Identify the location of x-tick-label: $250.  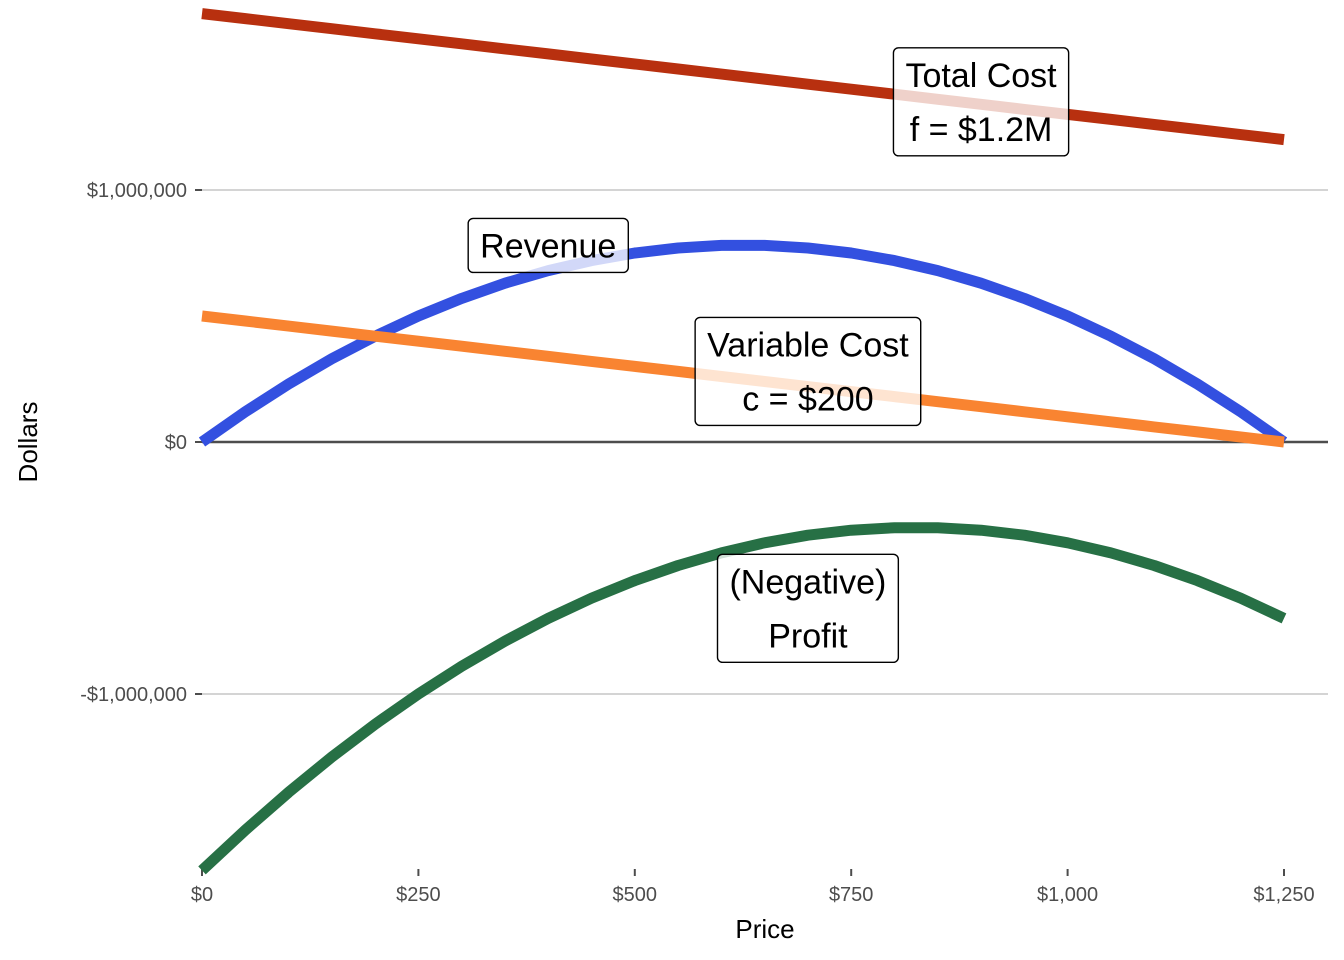
(418, 895).